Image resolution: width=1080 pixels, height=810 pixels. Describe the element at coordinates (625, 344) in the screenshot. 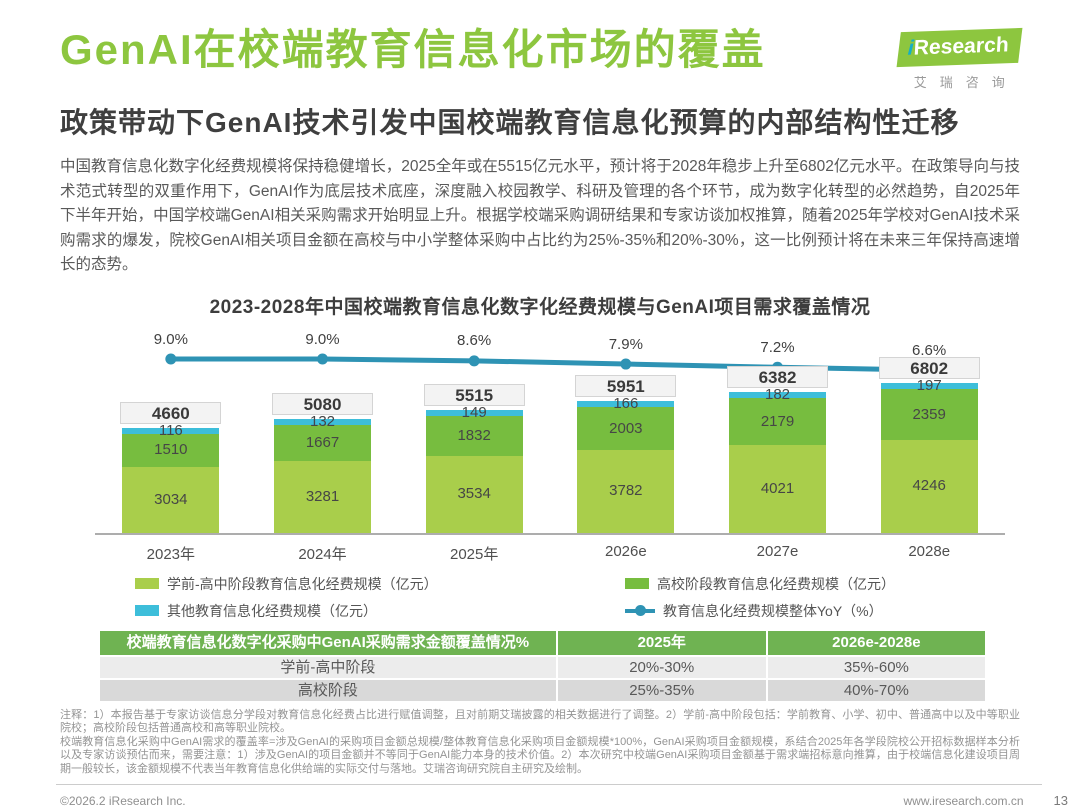

I see `yoy-value-label: 7.9%` at that location.